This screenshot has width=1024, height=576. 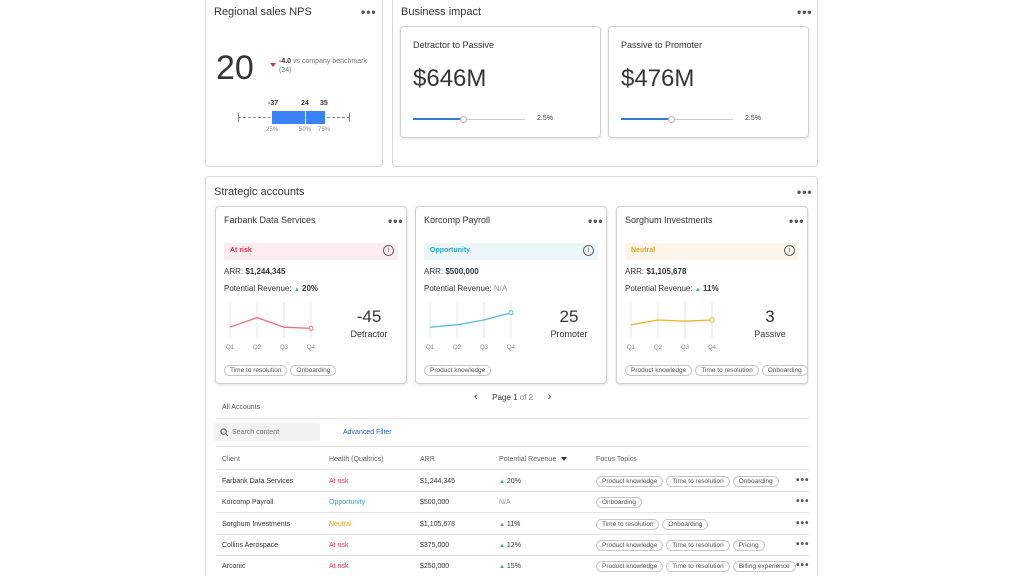 I want to click on account-score: 25, so click(x=569, y=316).